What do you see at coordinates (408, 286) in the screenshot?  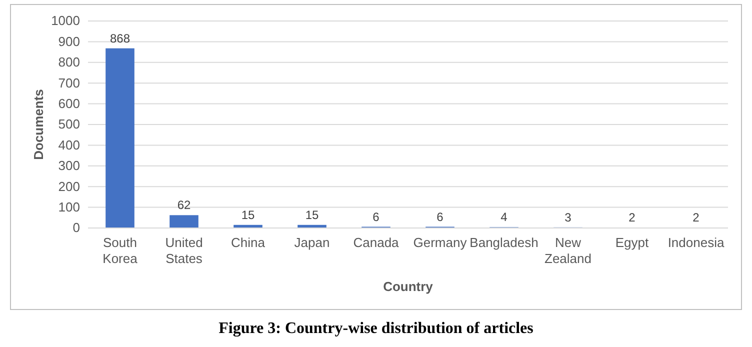 I see `x-axis-title: Country` at bounding box center [408, 286].